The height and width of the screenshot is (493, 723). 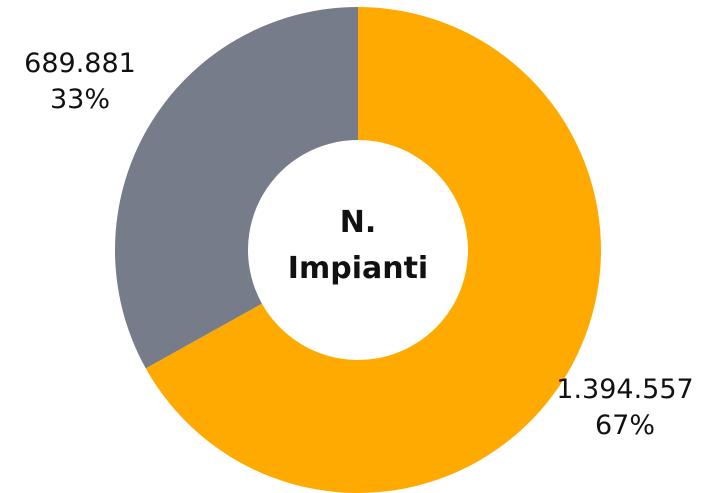 What do you see at coordinates (80, 99) in the screenshot?
I see `percent-label: 33%` at bounding box center [80, 99].